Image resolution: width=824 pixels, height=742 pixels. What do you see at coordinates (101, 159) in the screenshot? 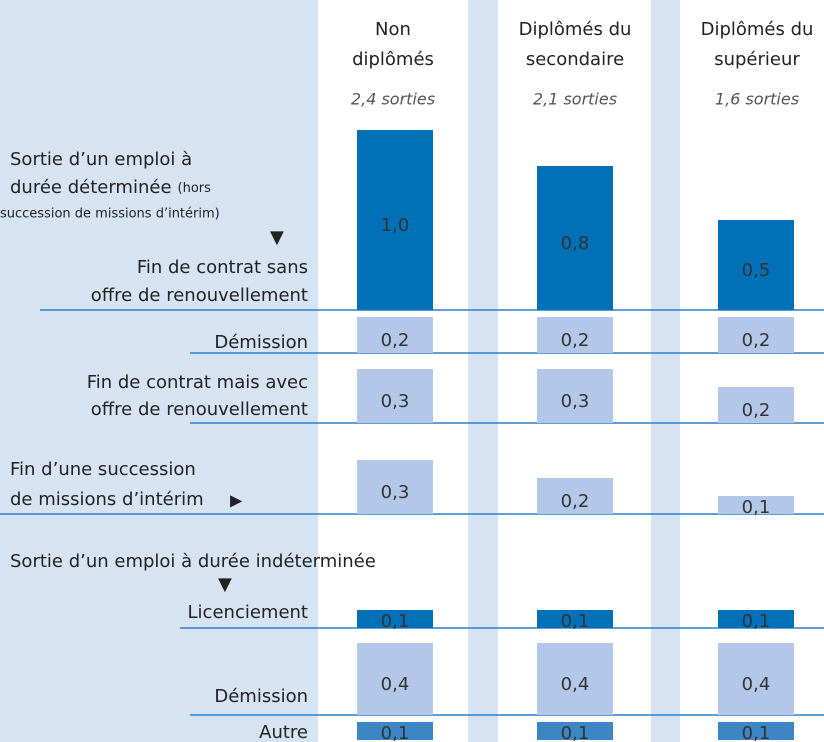
I see `group-heading: Sortie d’un emploi à` at bounding box center [101, 159].